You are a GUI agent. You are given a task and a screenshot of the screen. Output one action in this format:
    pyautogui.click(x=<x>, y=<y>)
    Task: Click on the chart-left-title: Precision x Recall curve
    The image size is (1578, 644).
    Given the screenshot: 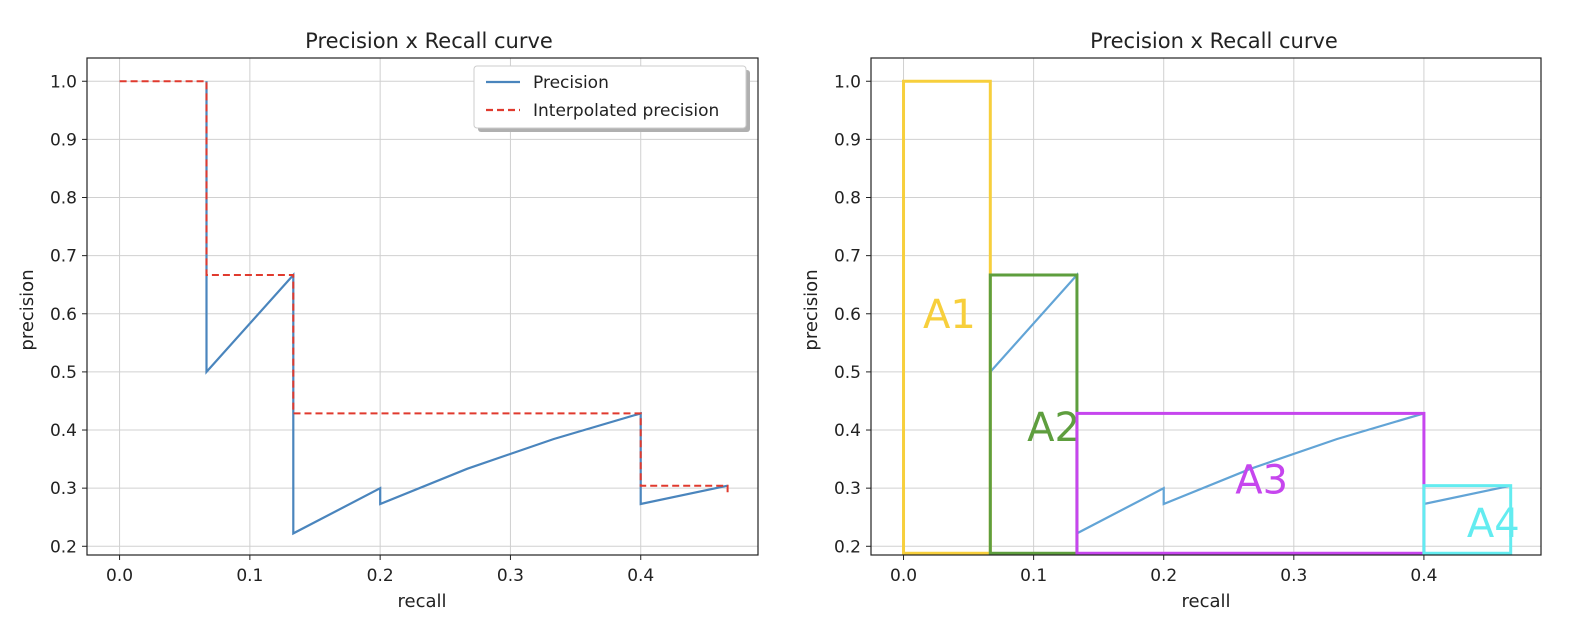 What is the action you would take?
    pyautogui.click(x=429, y=41)
    